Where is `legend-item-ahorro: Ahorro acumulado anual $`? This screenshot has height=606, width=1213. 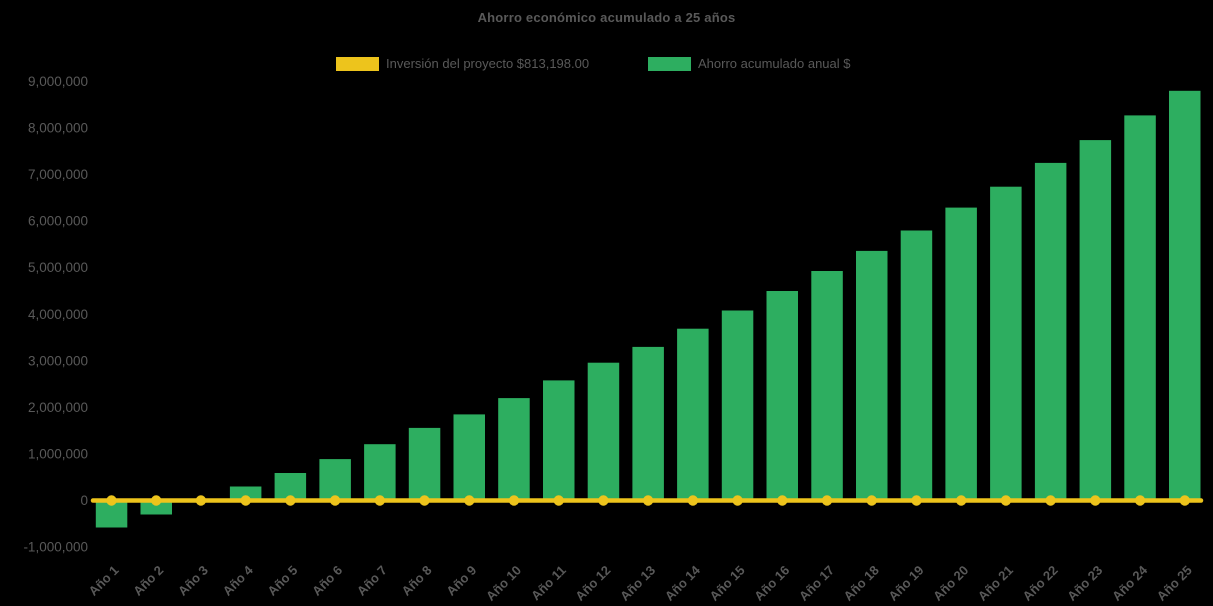
legend-item-ahorro: Ahorro acumulado anual $ is located at coordinates (749, 63).